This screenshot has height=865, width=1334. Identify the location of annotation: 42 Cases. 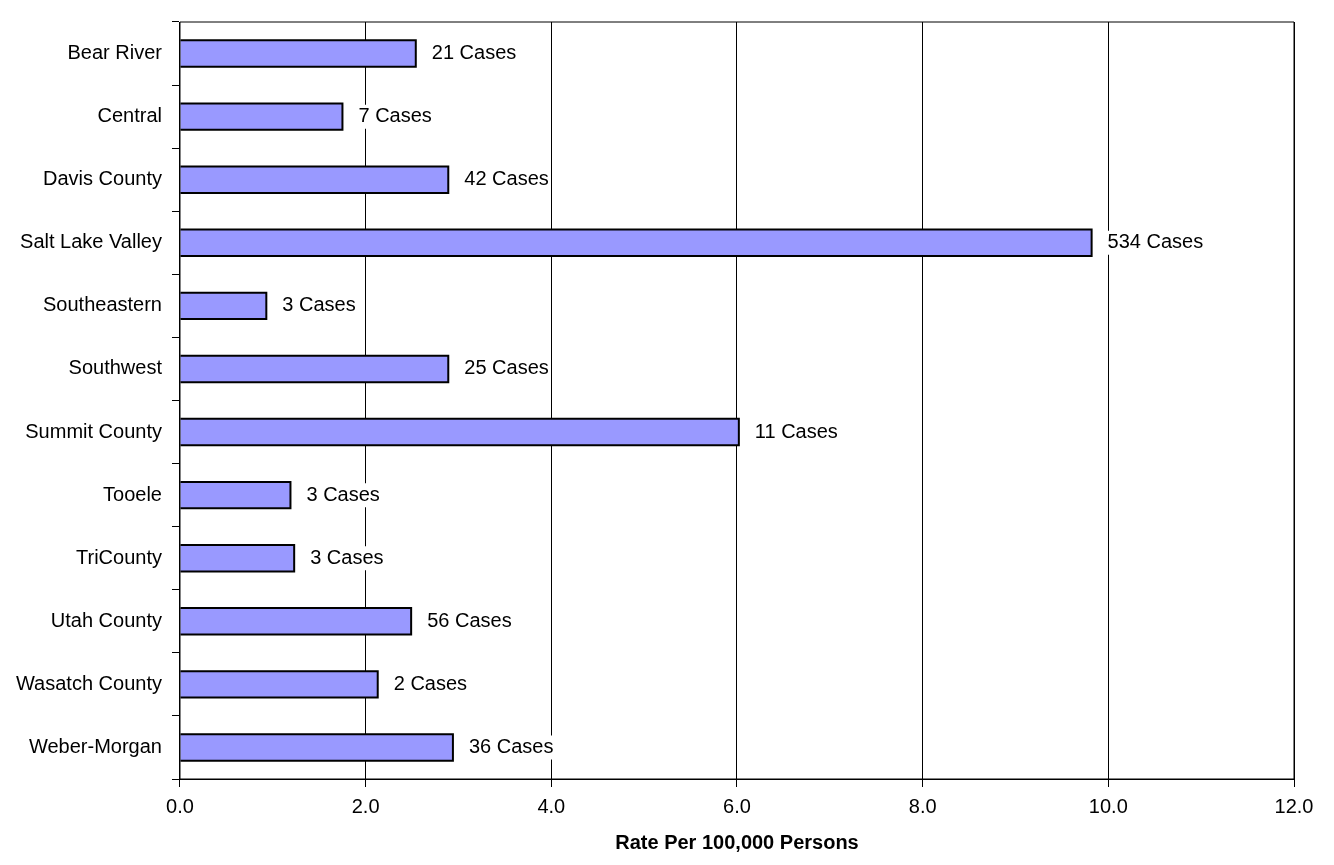
(506, 178).